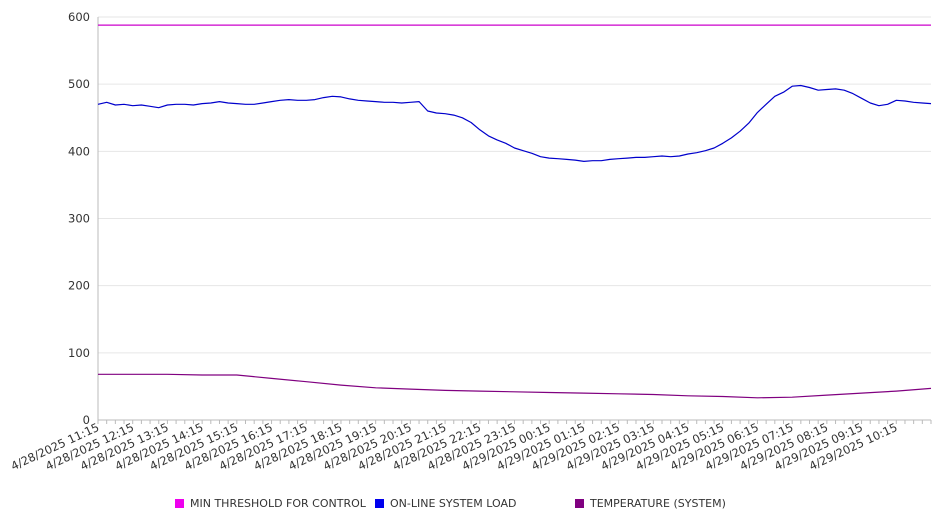 This screenshot has height=526, width=946. I want to click on legend-swatch-threshold, so click(179, 503).